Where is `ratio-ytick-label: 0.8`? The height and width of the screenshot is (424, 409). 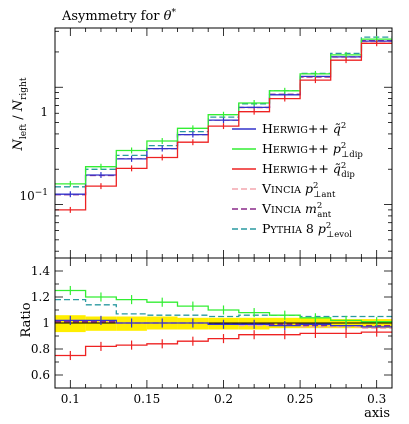
ratio-ytick-label: 0.8 is located at coordinates (40, 349).